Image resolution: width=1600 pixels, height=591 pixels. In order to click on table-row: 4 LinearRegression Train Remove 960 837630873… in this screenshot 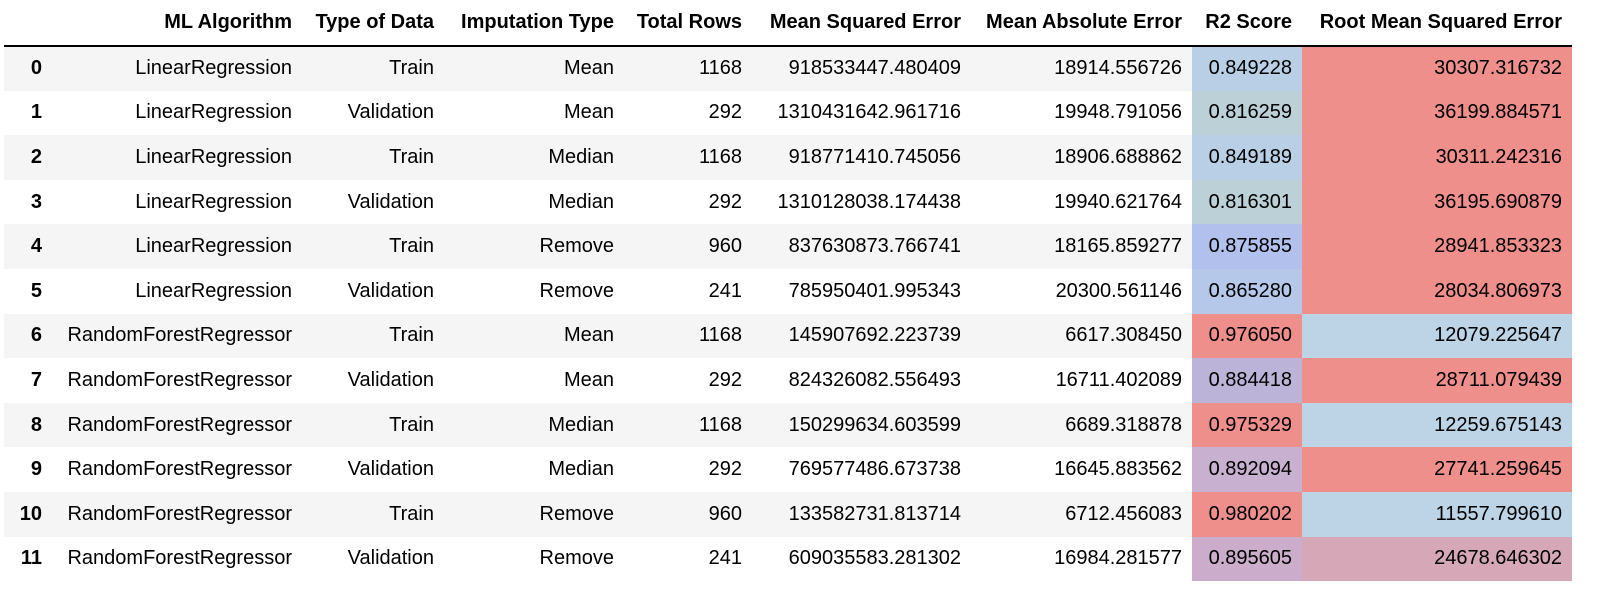, I will do `click(788, 246)`.